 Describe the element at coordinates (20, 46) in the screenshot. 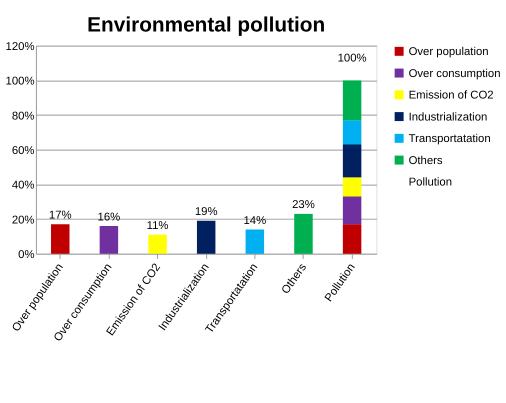

I see `y-tick-label: 120%` at that location.